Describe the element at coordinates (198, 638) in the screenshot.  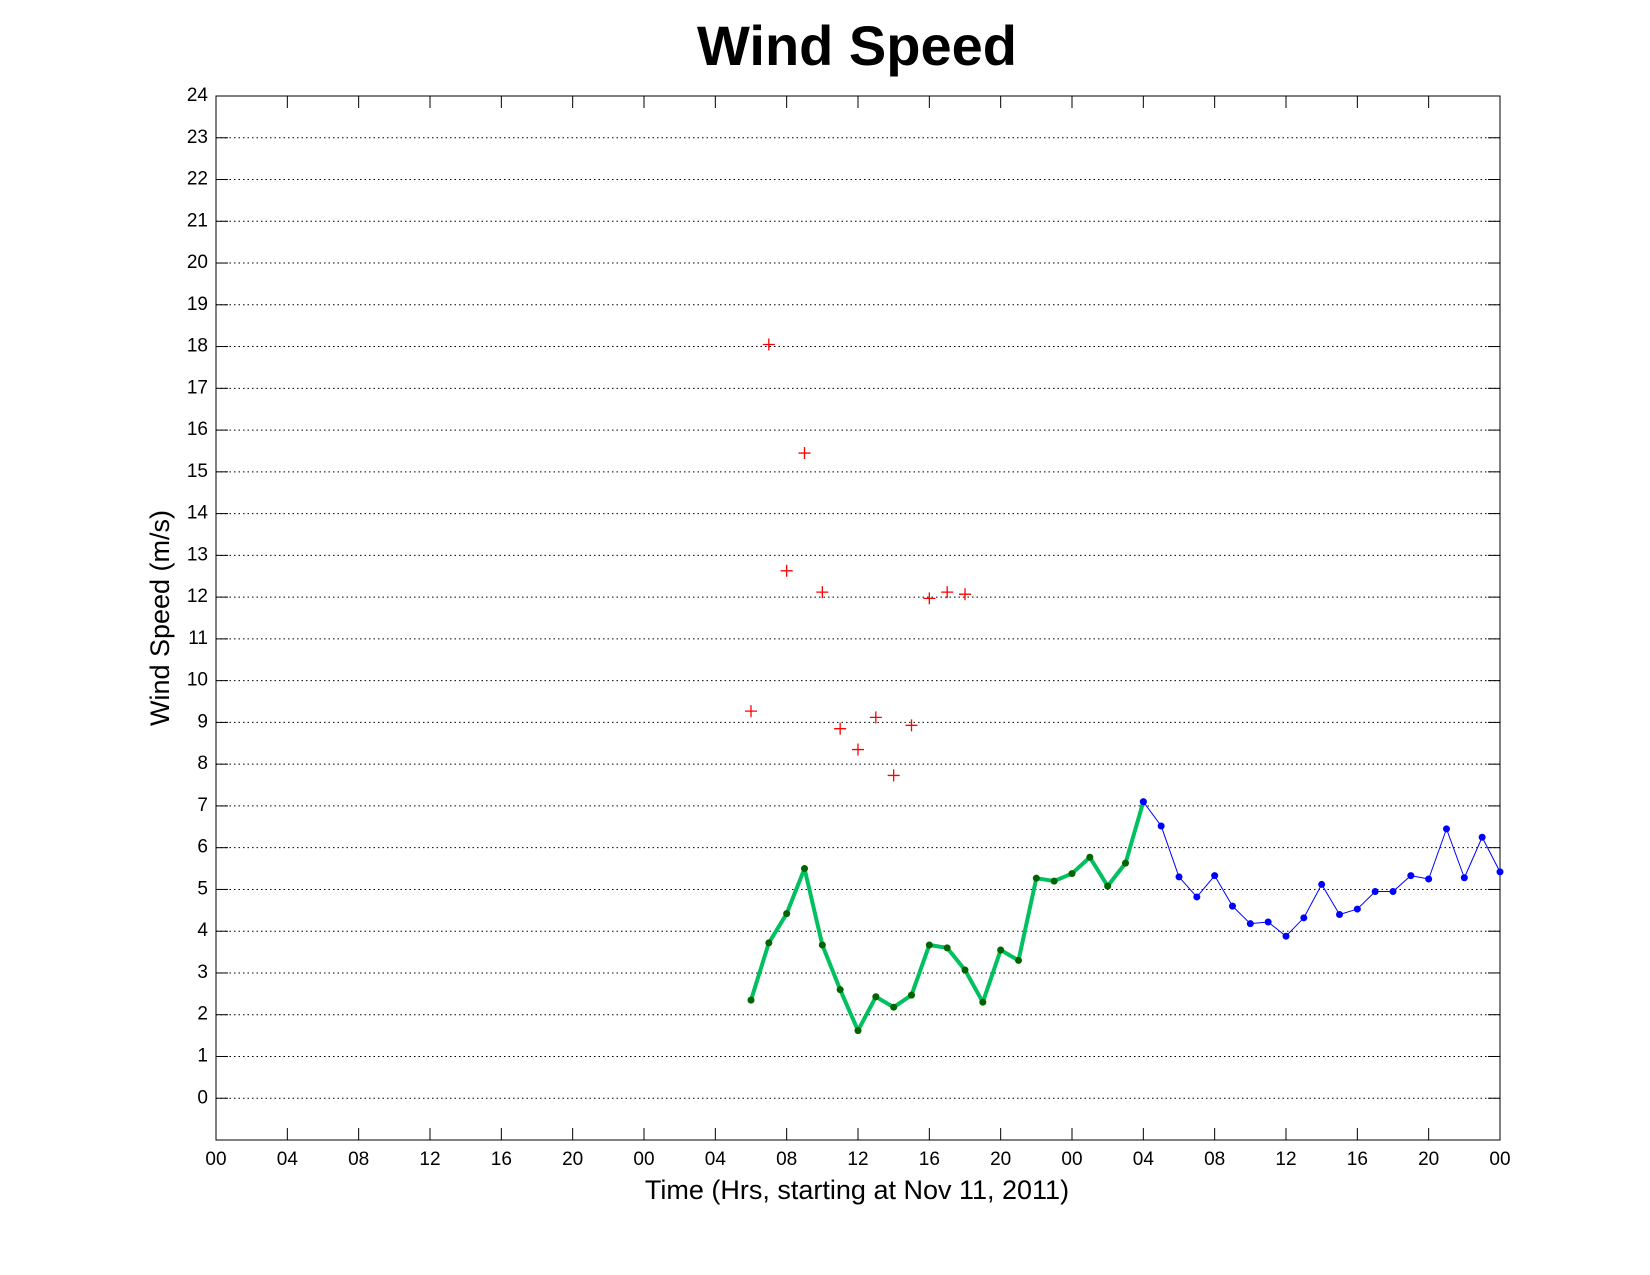
I see `y-tick-label: 11` at that location.